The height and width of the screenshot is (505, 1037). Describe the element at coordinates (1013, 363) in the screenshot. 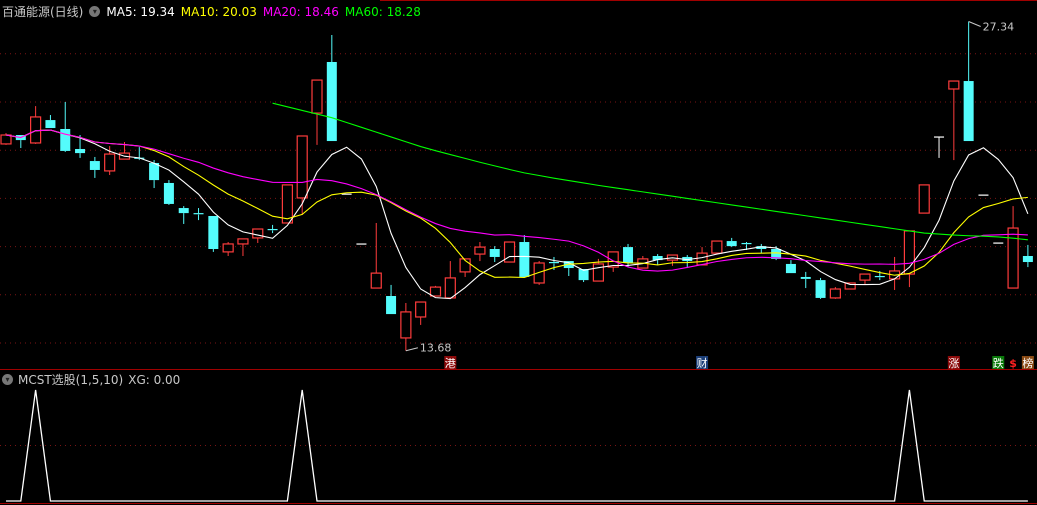

I see `event-marker: $` at that location.